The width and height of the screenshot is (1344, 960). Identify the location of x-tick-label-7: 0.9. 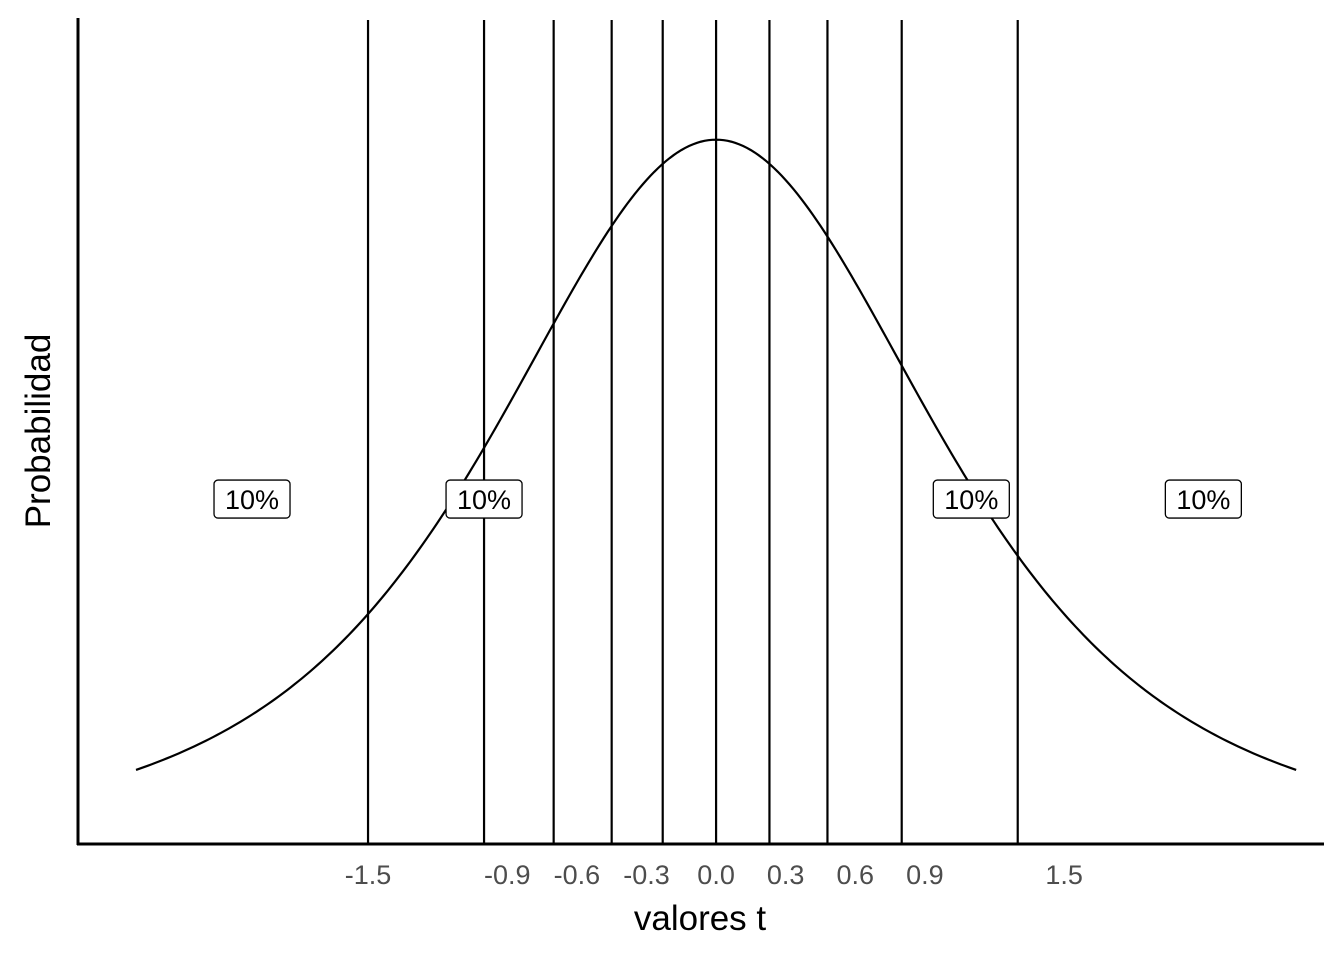
(925, 875).